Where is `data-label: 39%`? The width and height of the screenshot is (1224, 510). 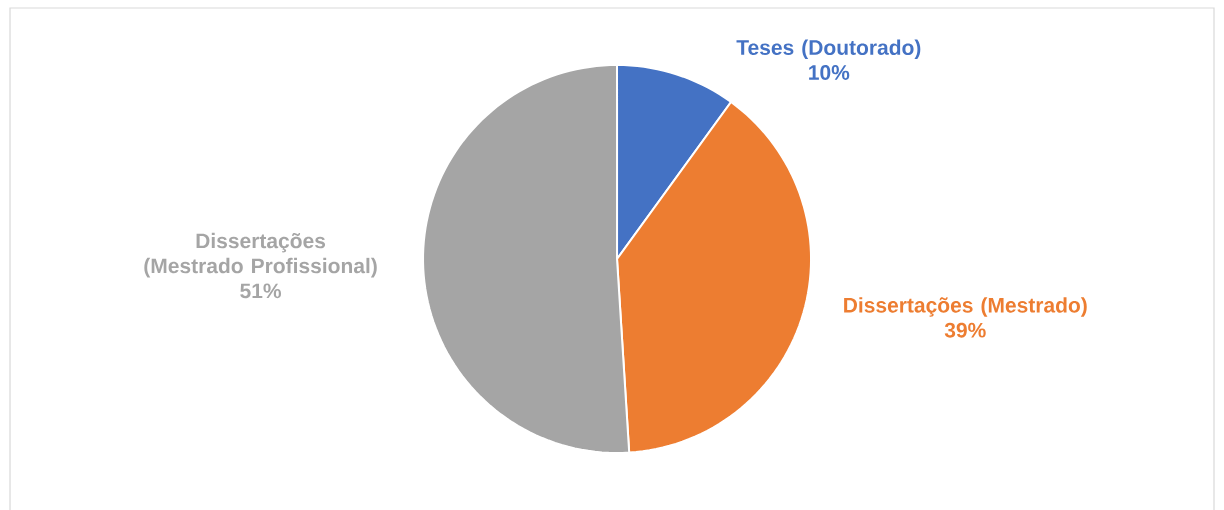 data-label: 39% is located at coordinates (965, 330).